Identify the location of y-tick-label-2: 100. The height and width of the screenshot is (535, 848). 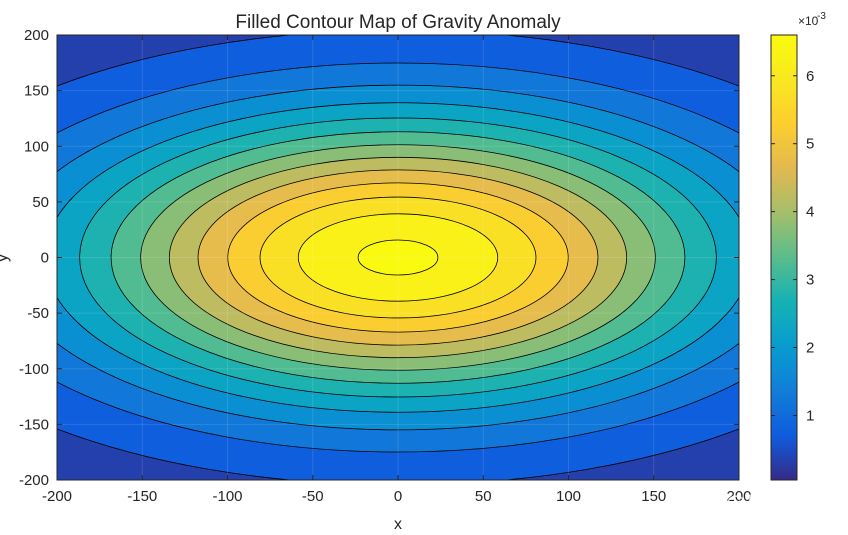
(36, 146).